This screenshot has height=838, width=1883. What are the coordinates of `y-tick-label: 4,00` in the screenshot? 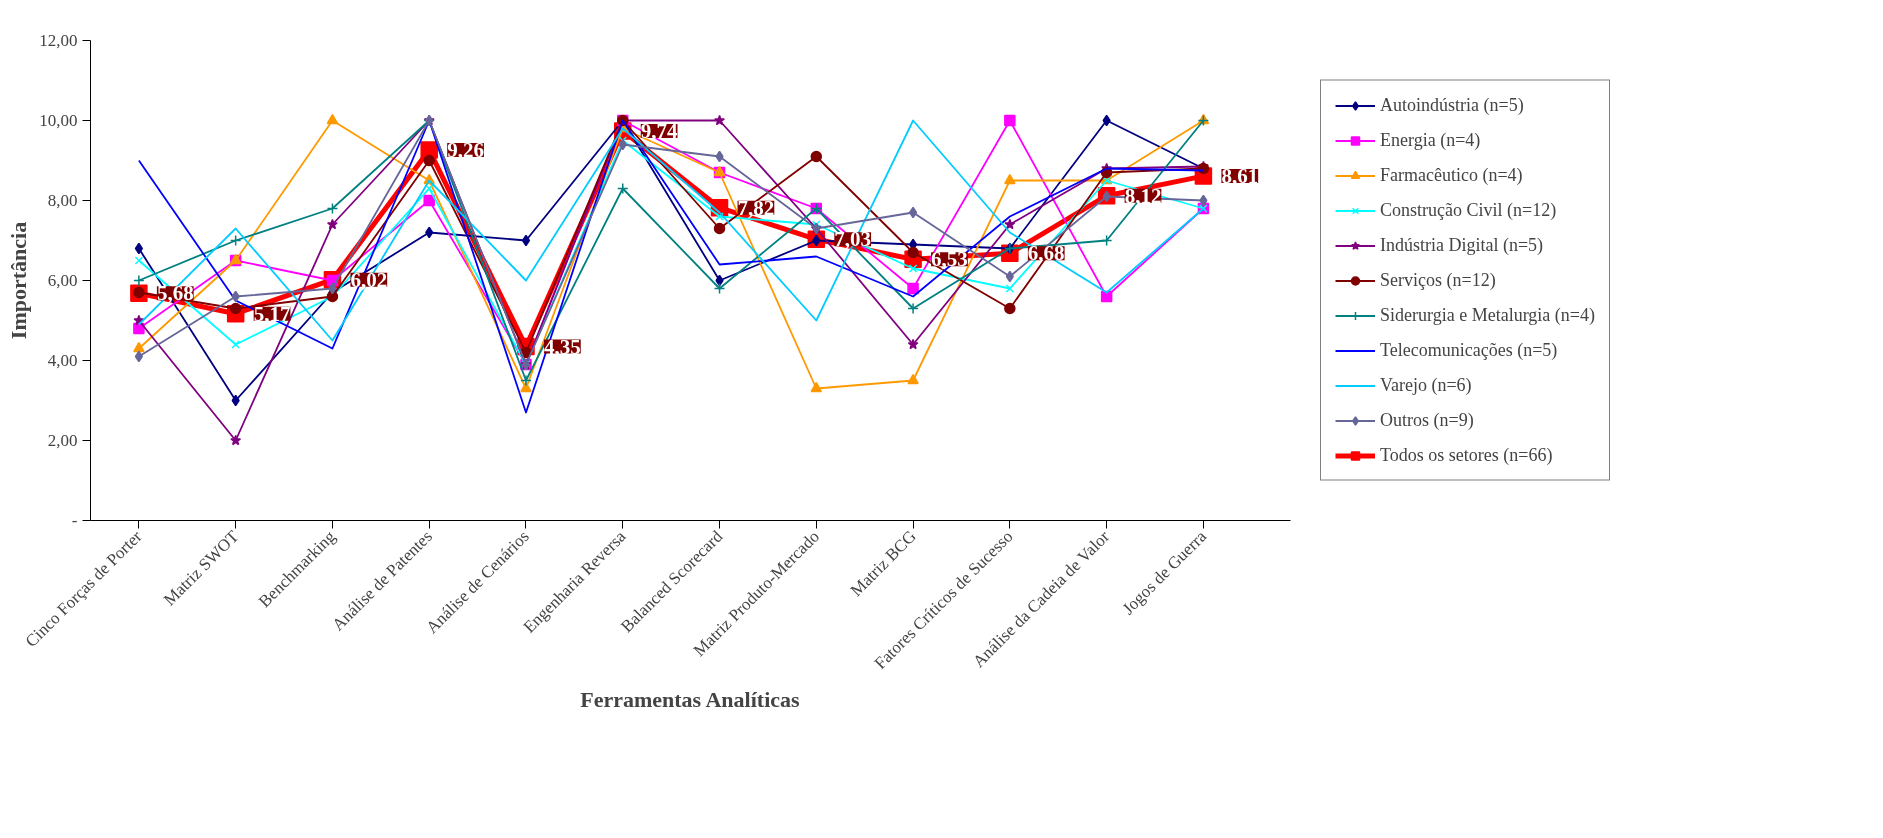 It's located at (62, 360).